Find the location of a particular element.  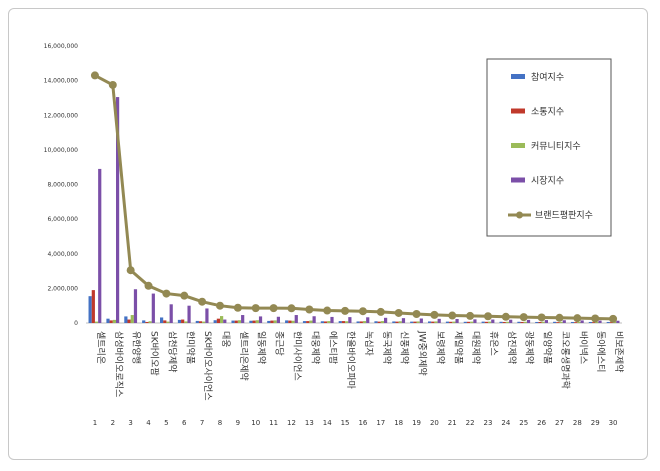

category-label: 삼진제약 is located at coordinates (512, 347).